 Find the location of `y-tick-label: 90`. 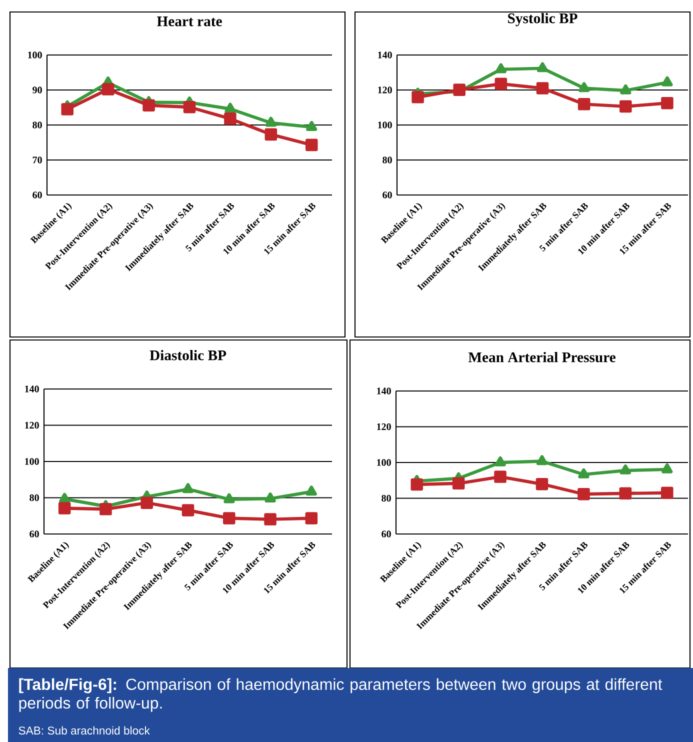

y-tick-label: 90 is located at coordinates (37, 90).